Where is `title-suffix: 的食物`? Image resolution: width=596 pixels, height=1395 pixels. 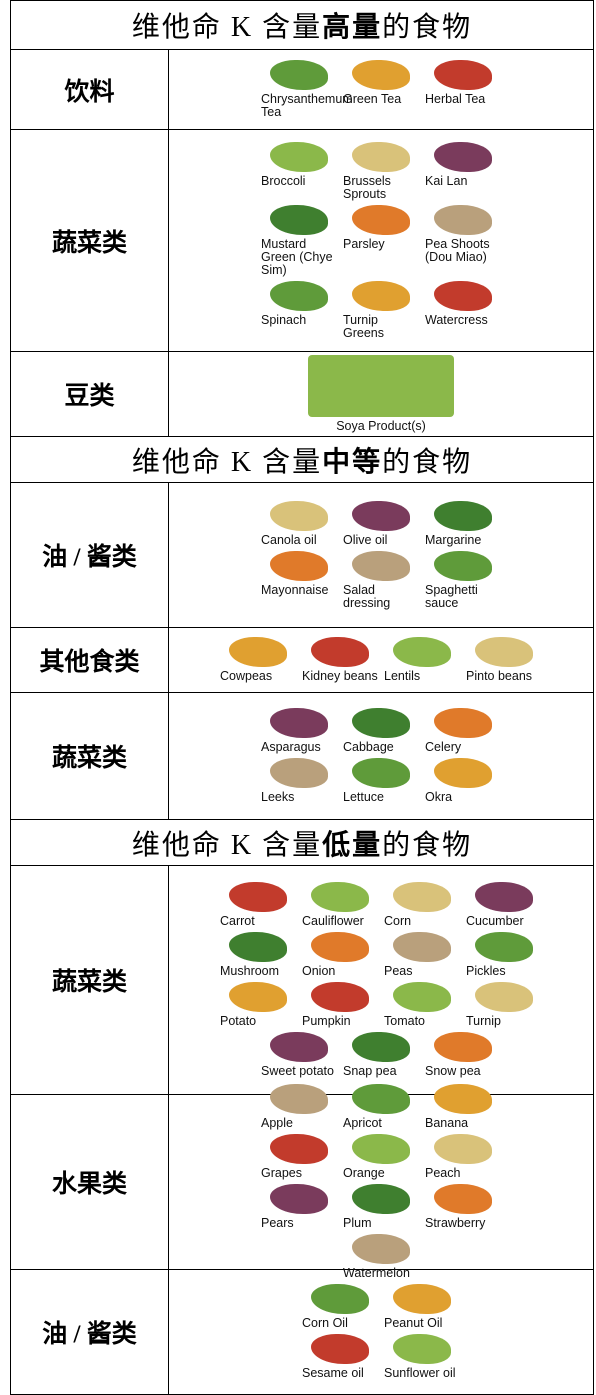 title-suffix: 的食物 is located at coordinates (427, 462).